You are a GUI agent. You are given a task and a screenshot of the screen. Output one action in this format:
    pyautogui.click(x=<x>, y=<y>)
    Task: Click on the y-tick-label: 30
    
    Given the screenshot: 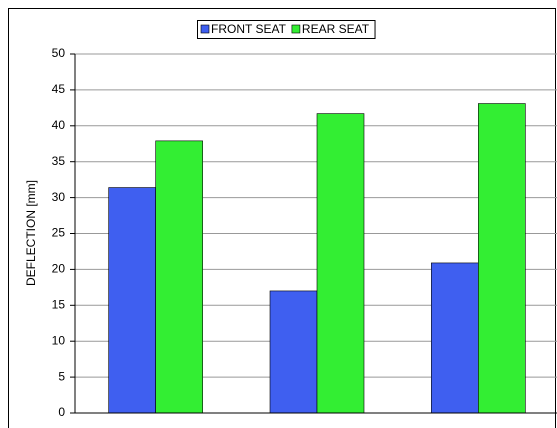 What is the action you would take?
    pyautogui.click(x=59, y=197)
    